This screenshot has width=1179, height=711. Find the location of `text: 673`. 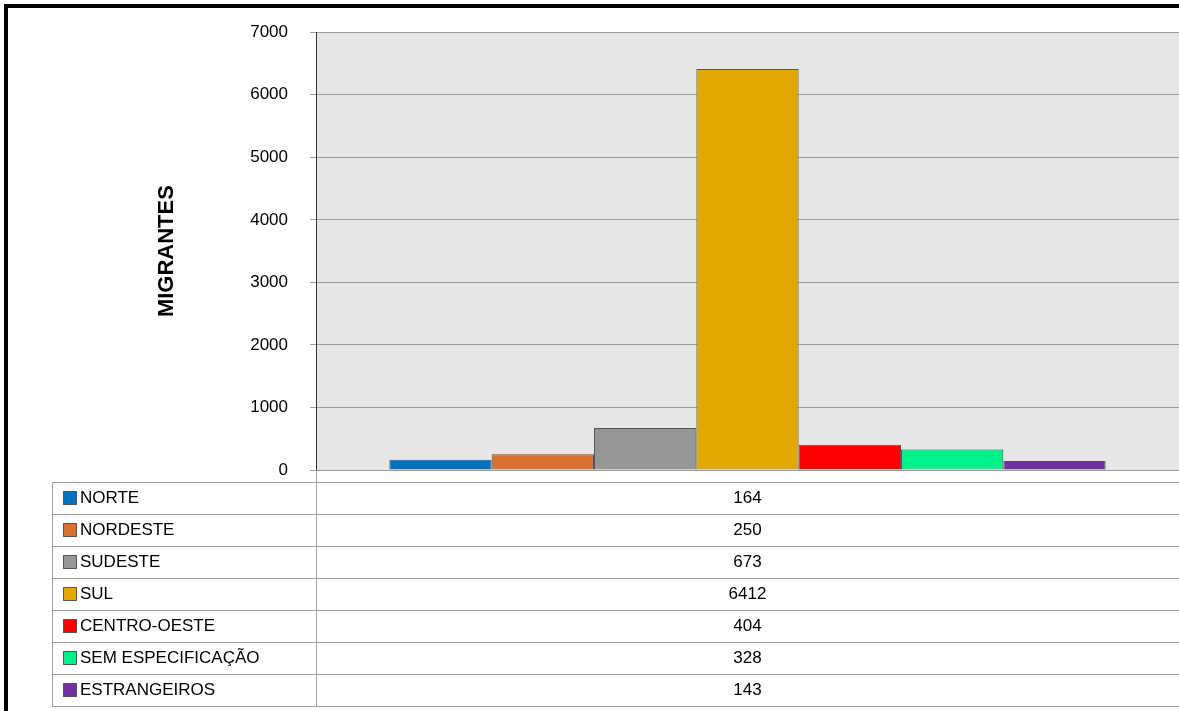

text: 673 is located at coordinates (747, 561).